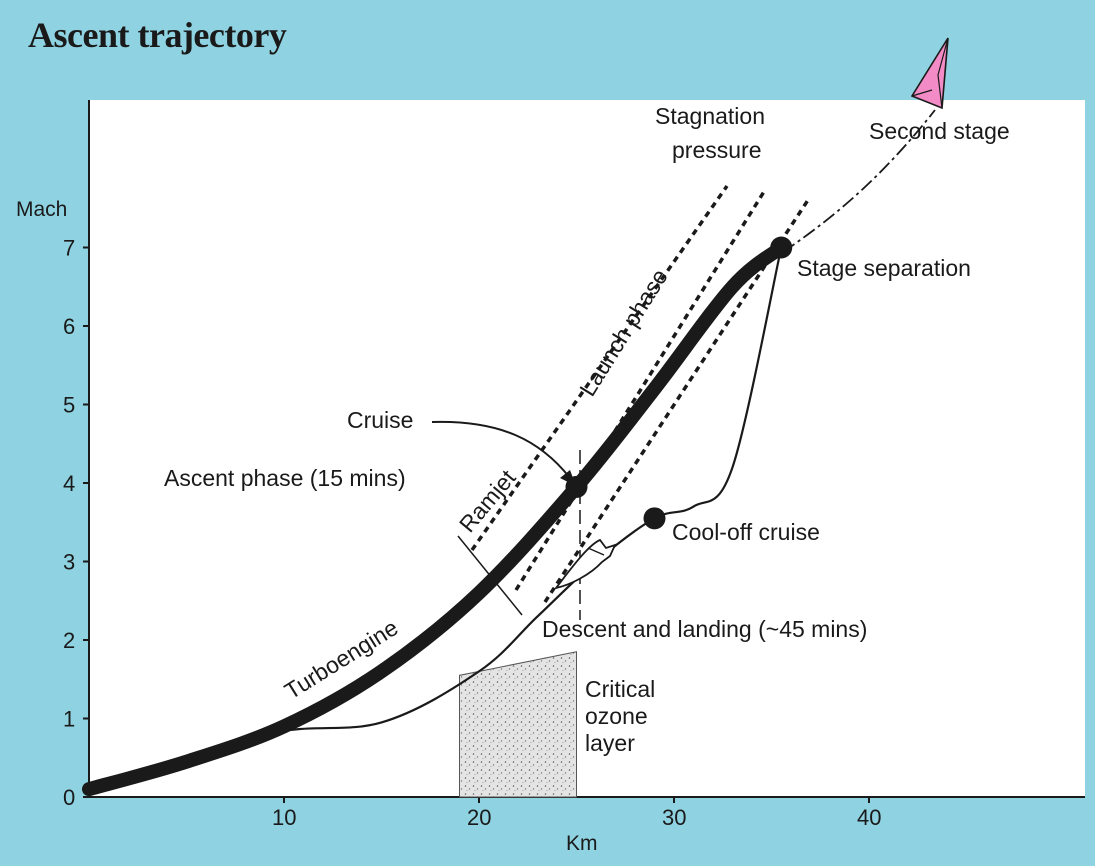 The width and height of the screenshot is (1095, 866). What do you see at coordinates (716, 150) in the screenshot?
I see `stagnation-label-line2: pressure` at bounding box center [716, 150].